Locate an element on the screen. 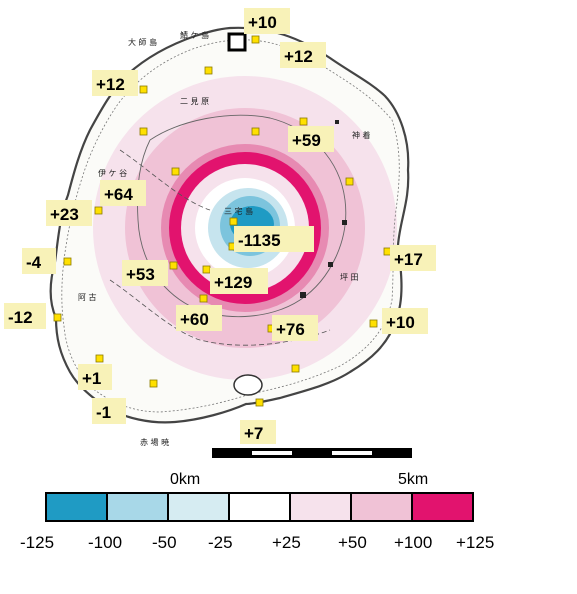 This screenshot has height=594, width=577. place-name: 阿 古 is located at coordinates (87, 297).